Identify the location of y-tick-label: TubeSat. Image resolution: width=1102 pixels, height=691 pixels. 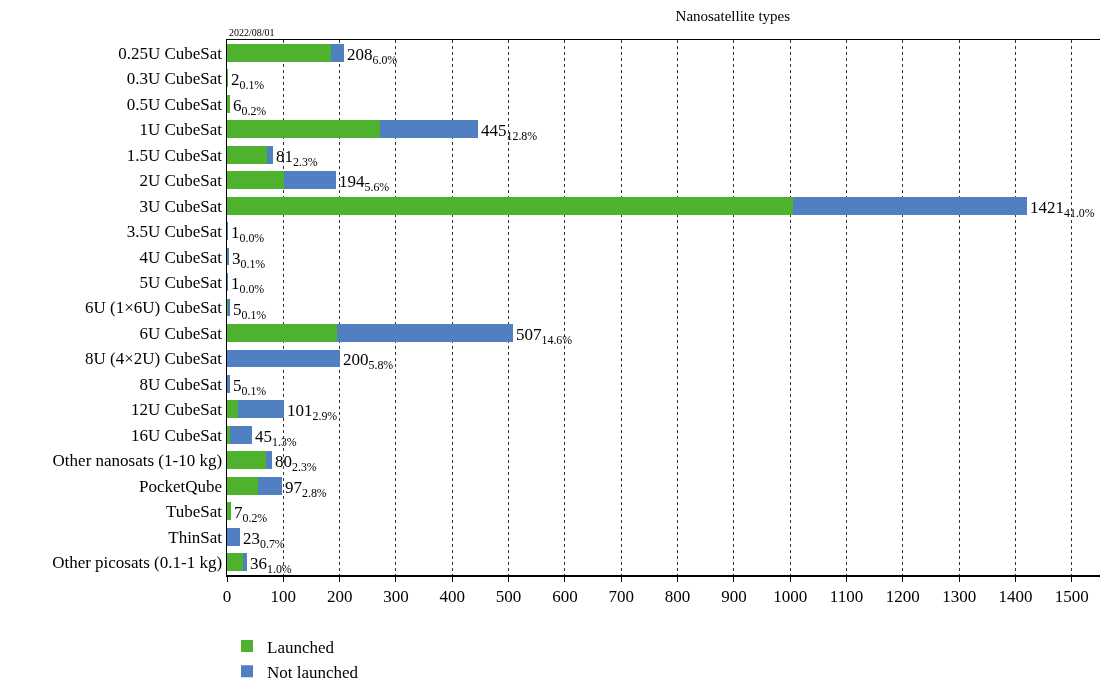
(194, 512).